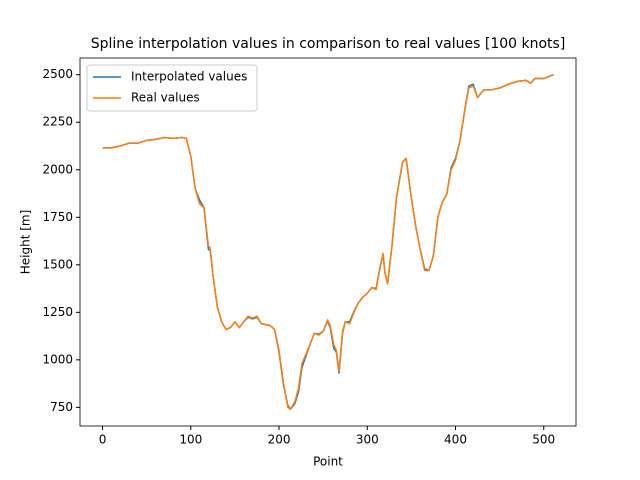  Describe the element at coordinates (165, 98) in the screenshot. I see `legend-label: Real values` at that location.